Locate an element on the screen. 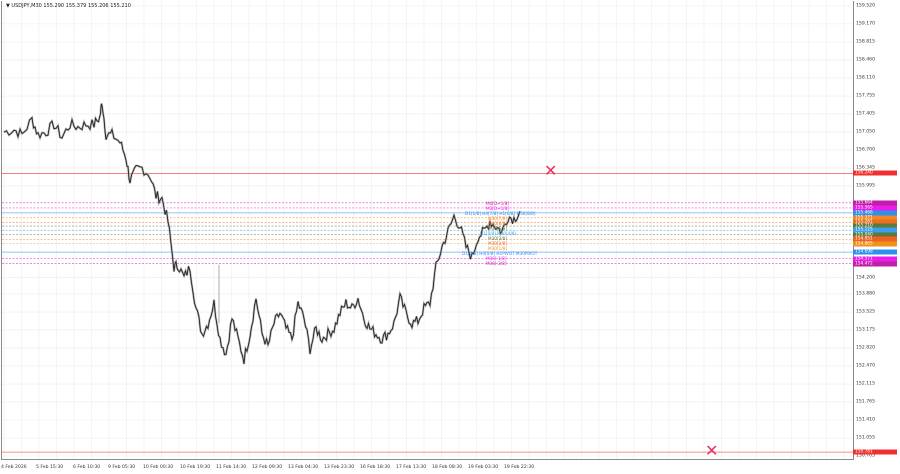 The width and height of the screenshot is (900, 474). price-level-tag: 154.951 is located at coordinates (875, 239).